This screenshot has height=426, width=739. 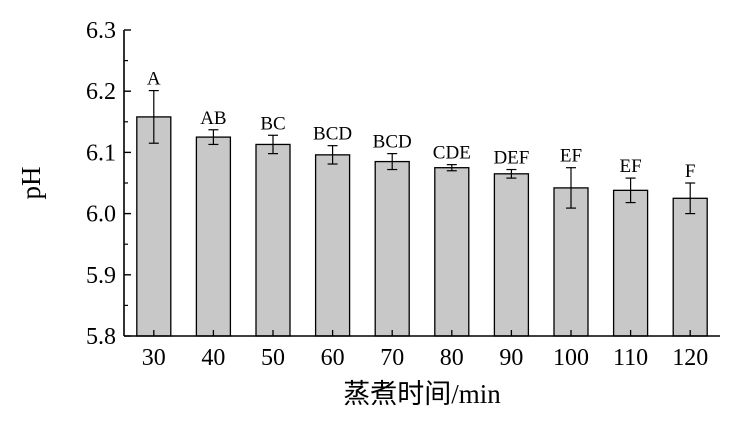 What do you see at coordinates (272, 123) in the screenshot?
I see `significance-letter-50: BC` at bounding box center [272, 123].